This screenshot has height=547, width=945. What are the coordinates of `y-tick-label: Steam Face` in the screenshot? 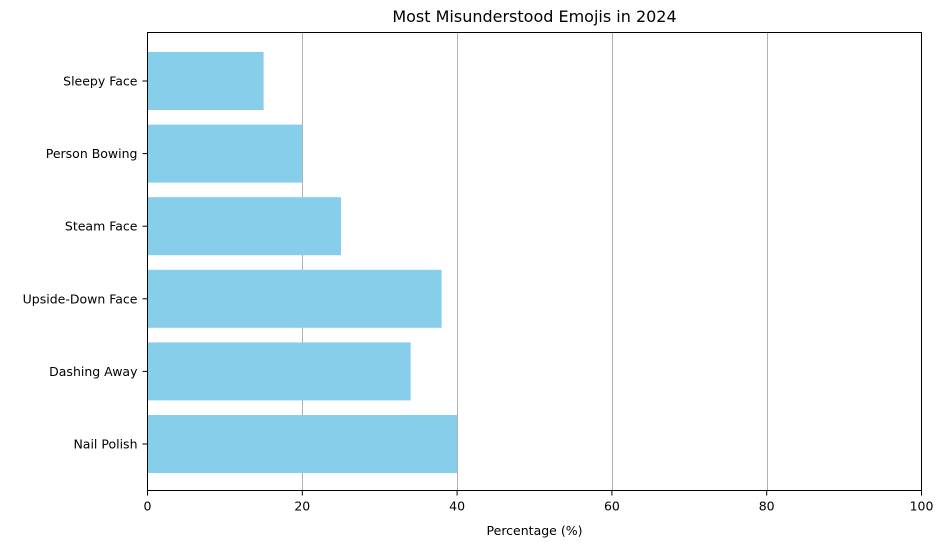 It's located at (101, 226).